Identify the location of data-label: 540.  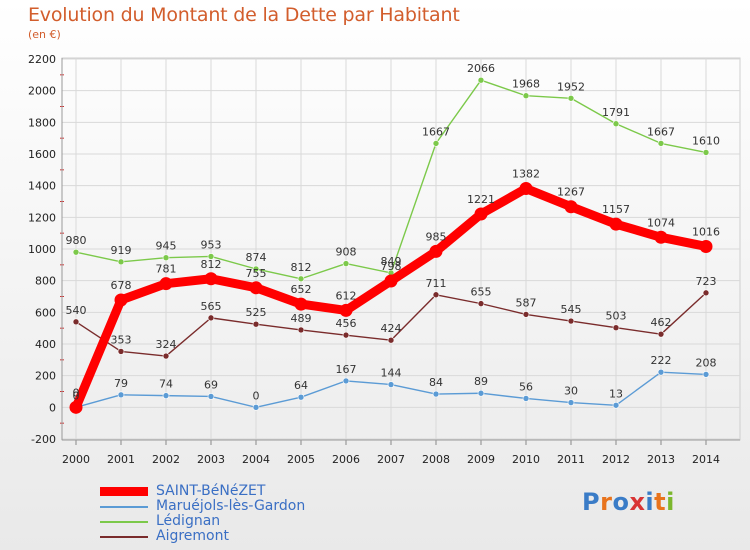
(76, 310).